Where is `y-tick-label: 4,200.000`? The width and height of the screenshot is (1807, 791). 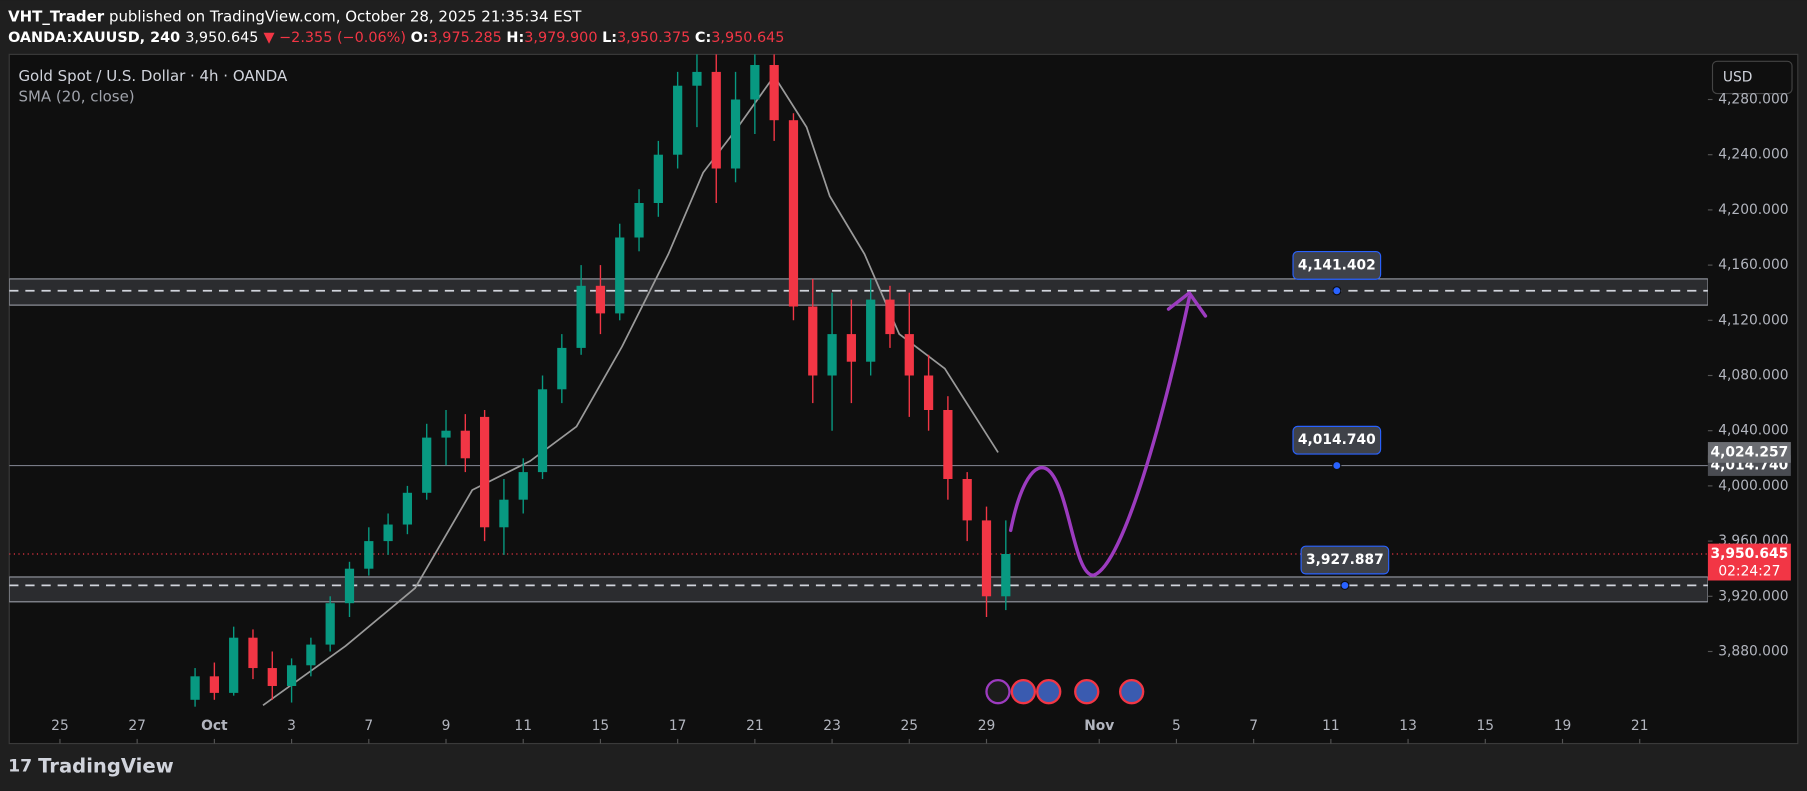
y-tick-label: 4,200.000 is located at coordinates (1753, 210).